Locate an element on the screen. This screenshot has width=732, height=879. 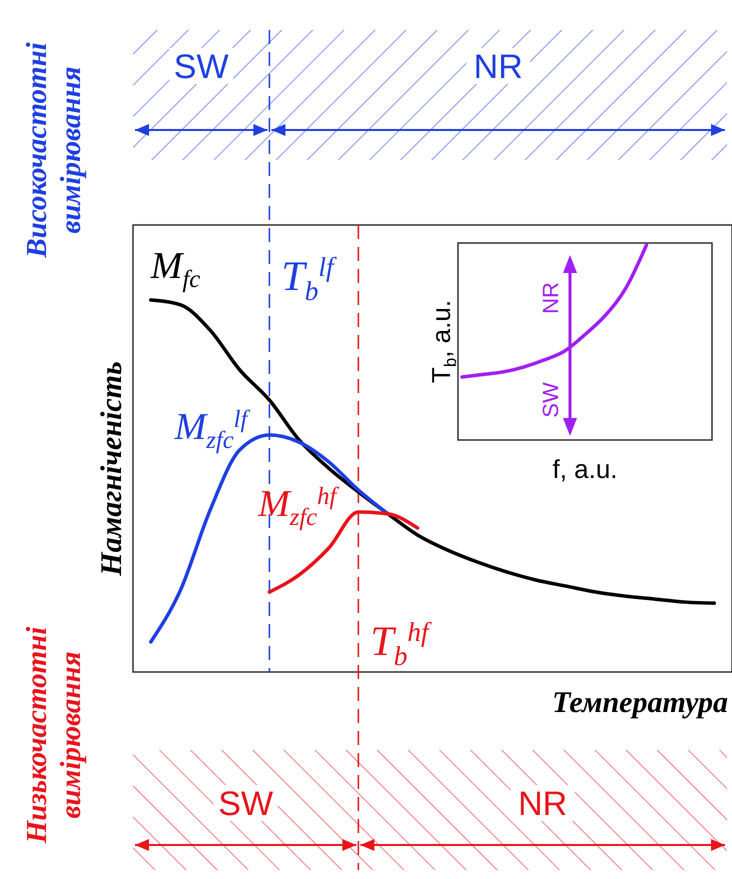
annotation: NR is located at coordinates (550, 298).